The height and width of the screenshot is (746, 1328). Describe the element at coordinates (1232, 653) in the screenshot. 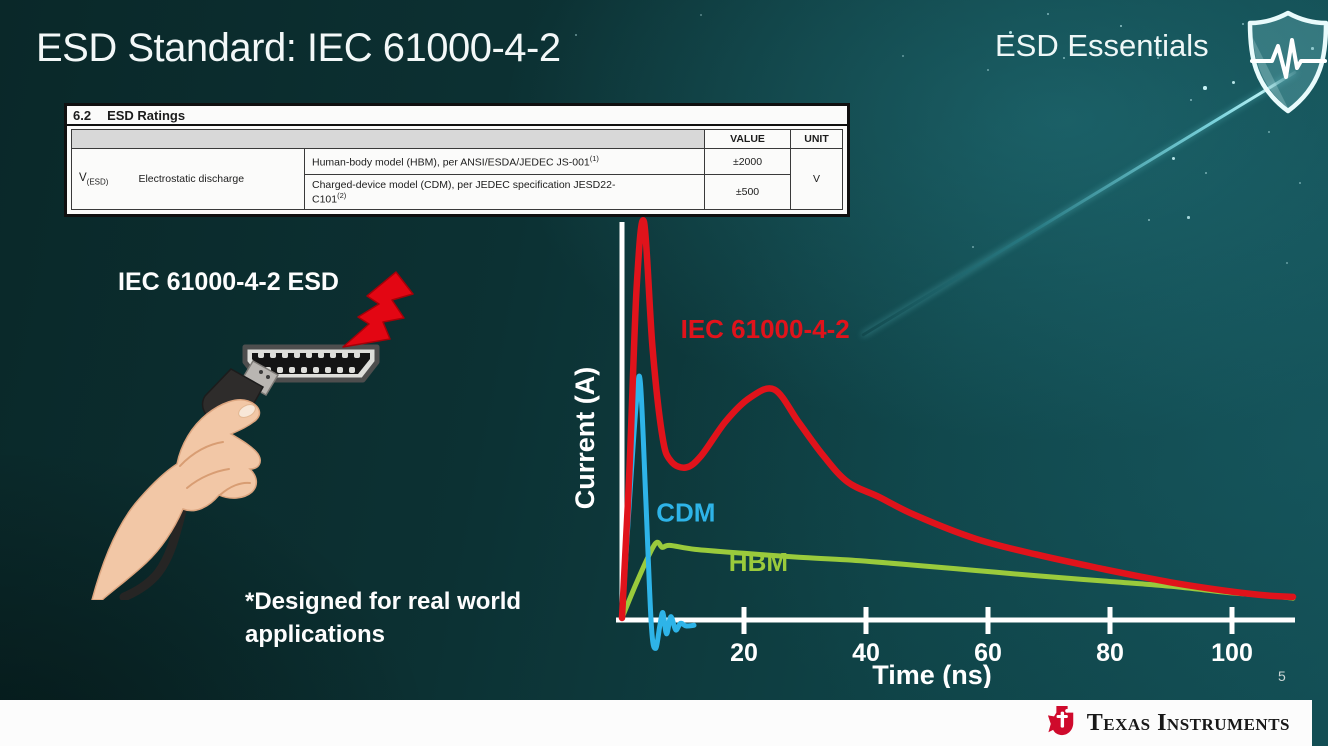

I see `x-tick-label: 100` at that location.